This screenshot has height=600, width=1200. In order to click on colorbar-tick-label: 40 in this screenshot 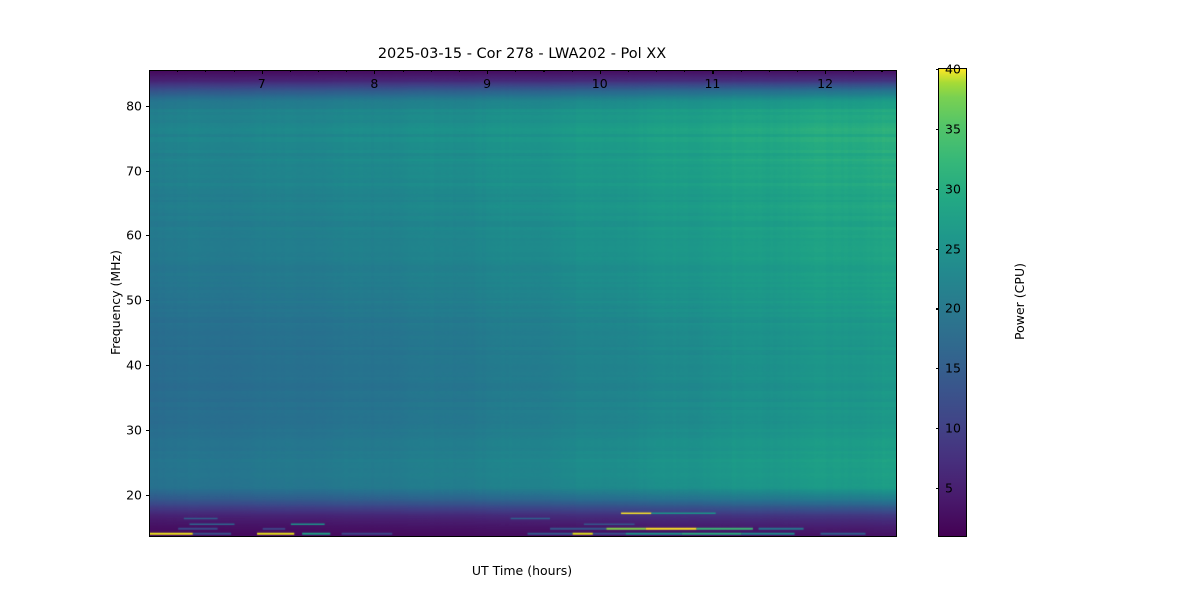, I will do `click(953, 69)`.